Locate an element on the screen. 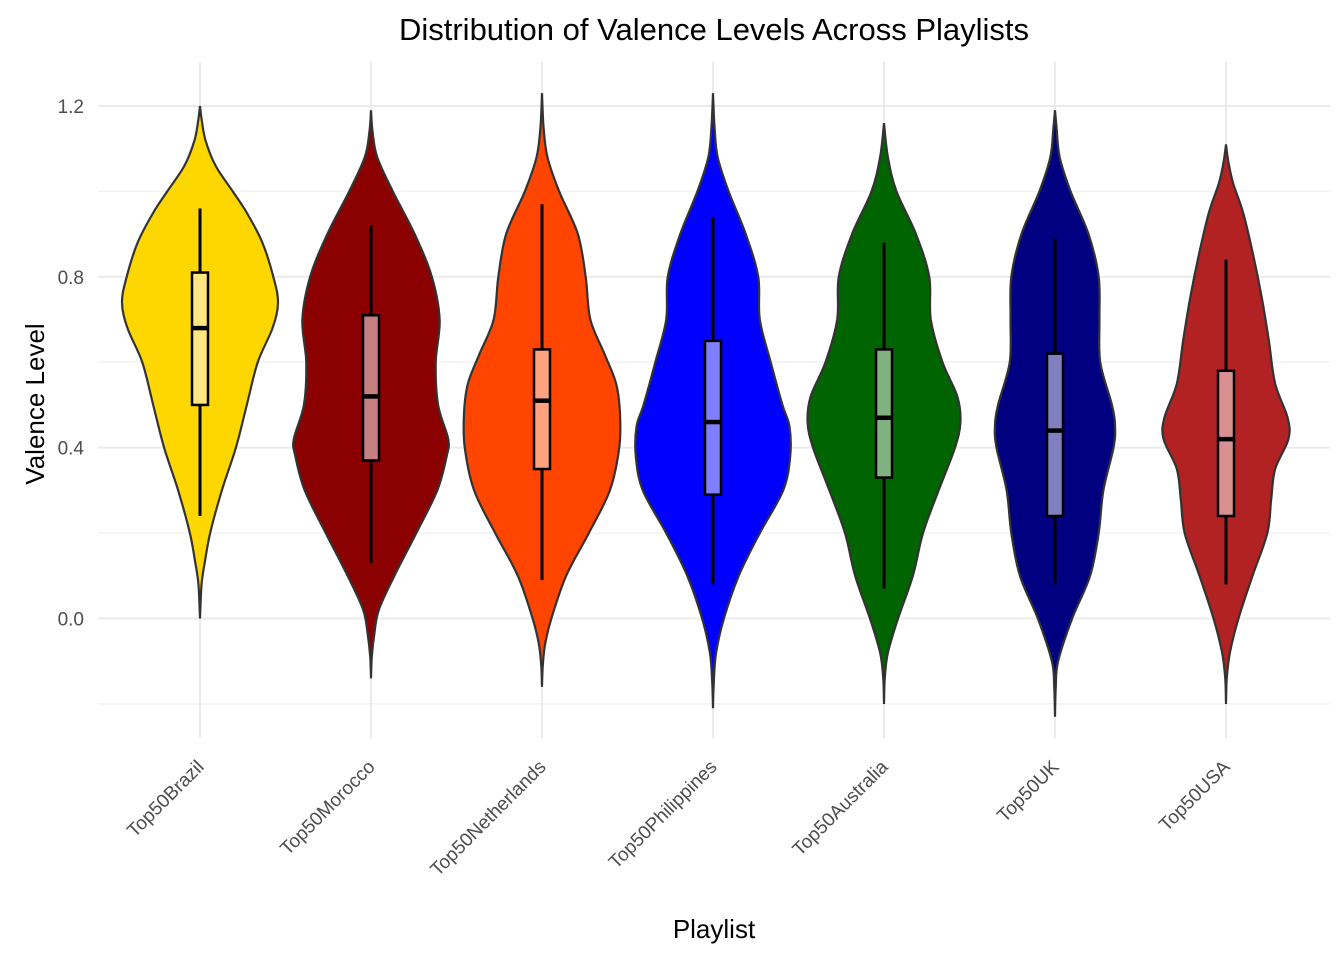 This screenshot has height=960, width=1344. x-axis-title: Playlist is located at coordinates (714, 929).